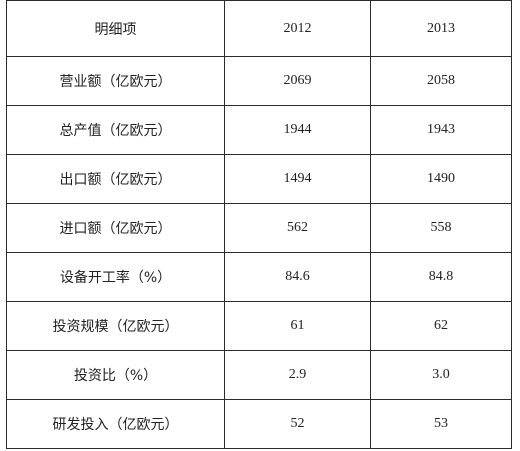 The height and width of the screenshot is (451, 520). I want to click on row-label: 设备开工率（%）, so click(115, 277).